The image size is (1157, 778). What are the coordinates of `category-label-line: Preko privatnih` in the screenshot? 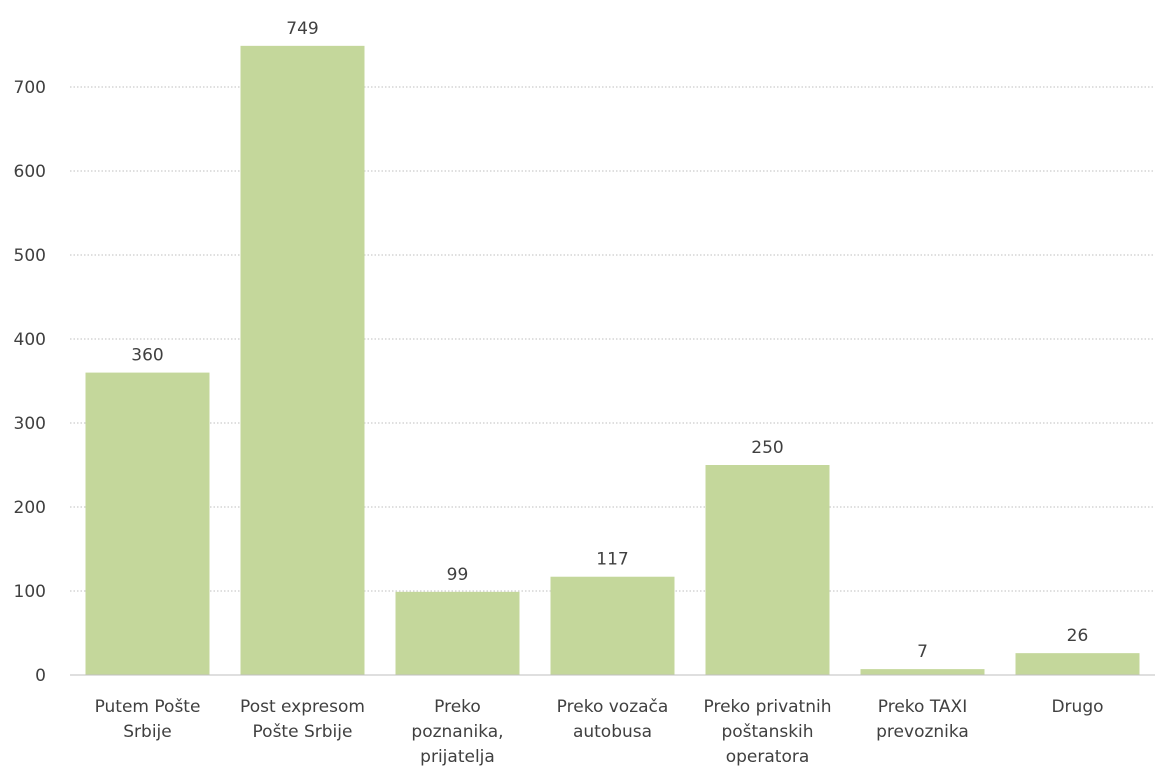 It's located at (768, 707).